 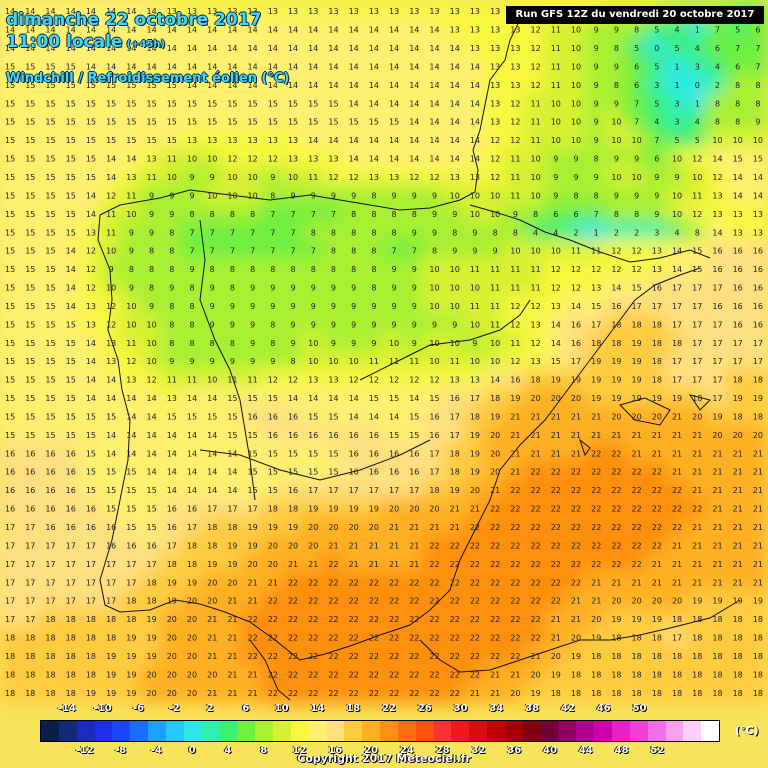 I want to click on forecast-time: 11:00 locale (+45h), so click(x=85, y=42).